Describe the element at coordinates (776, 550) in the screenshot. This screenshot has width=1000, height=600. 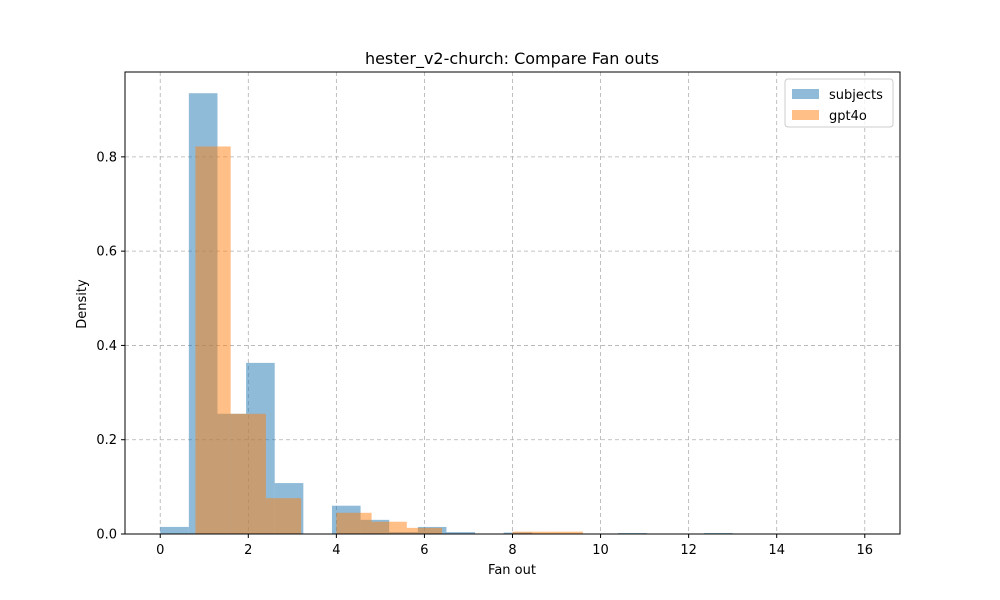
I see `x-tick-label-7: 14` at that location.